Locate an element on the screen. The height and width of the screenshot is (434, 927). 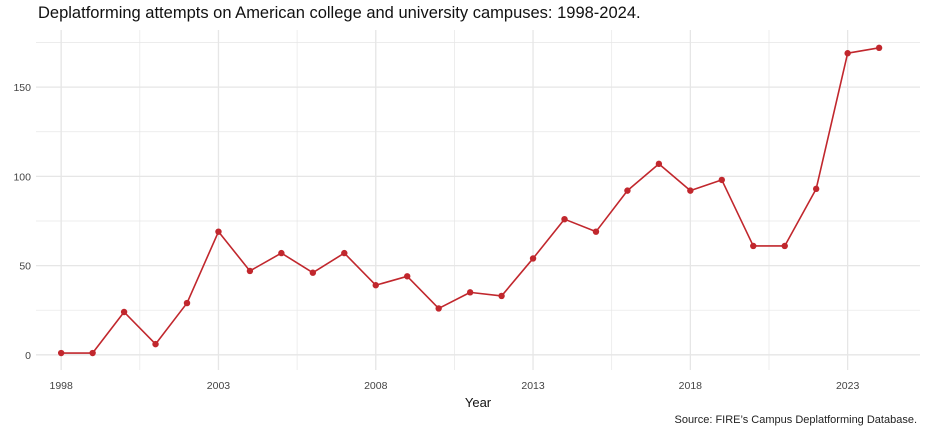
y-tick-label: 0 is located at coordinates (28, 356).